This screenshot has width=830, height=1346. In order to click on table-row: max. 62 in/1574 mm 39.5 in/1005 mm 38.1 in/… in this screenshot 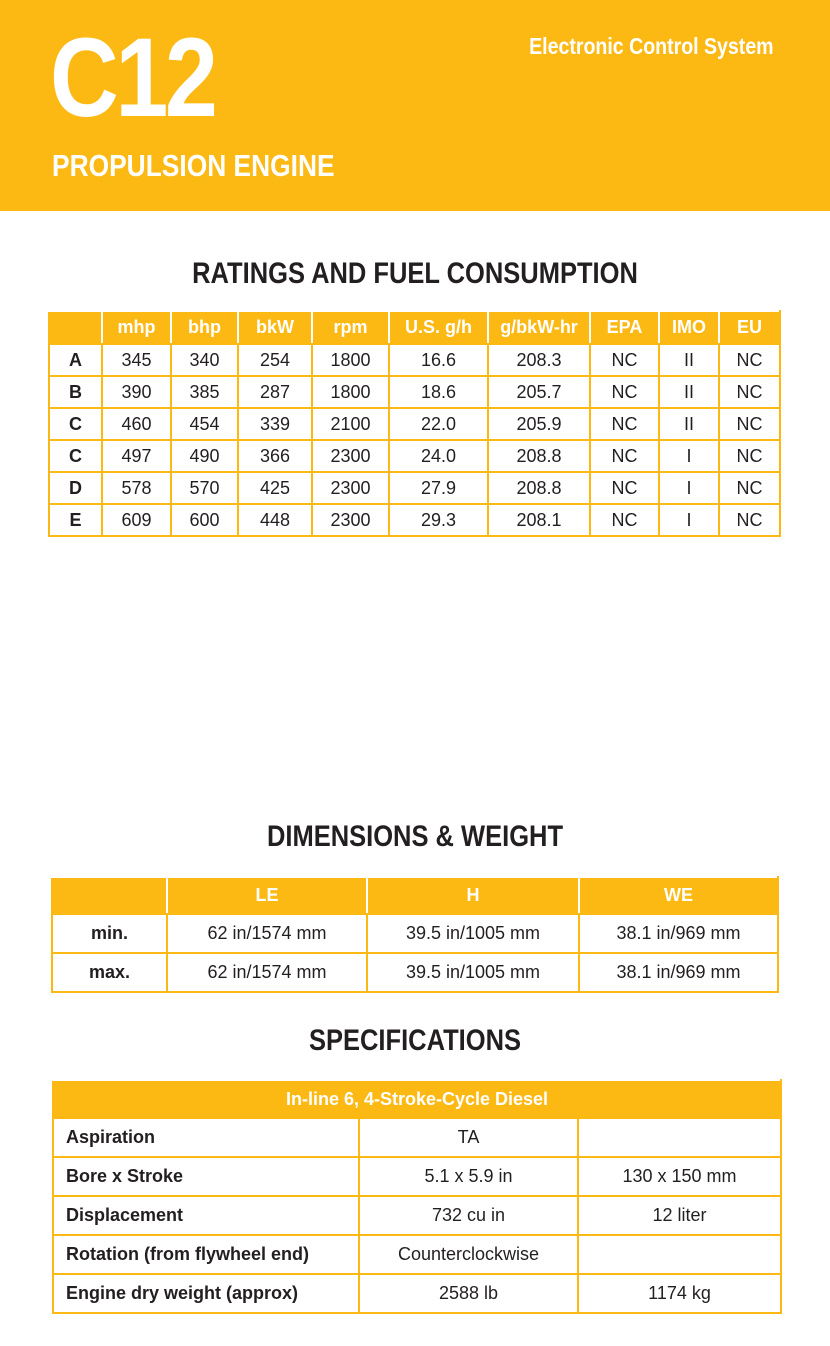, I will do `click(415, 972)`.